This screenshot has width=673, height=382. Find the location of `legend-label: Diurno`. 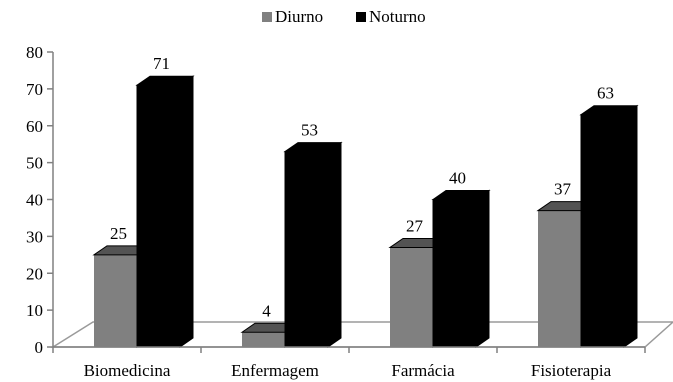

legend-label: Diurno is located at coordinates (299, 16).